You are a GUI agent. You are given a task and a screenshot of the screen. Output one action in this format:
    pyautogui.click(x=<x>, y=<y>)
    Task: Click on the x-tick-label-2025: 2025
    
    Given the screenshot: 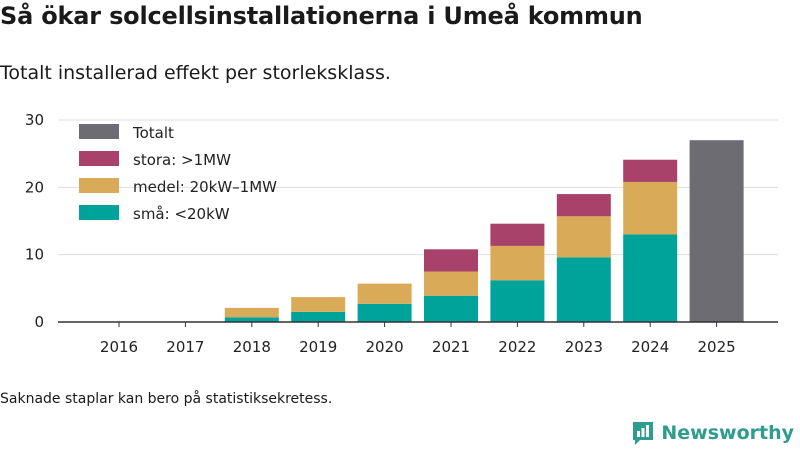 What is the action you would take?
    pyautogui.click(x=717, y=347)
    